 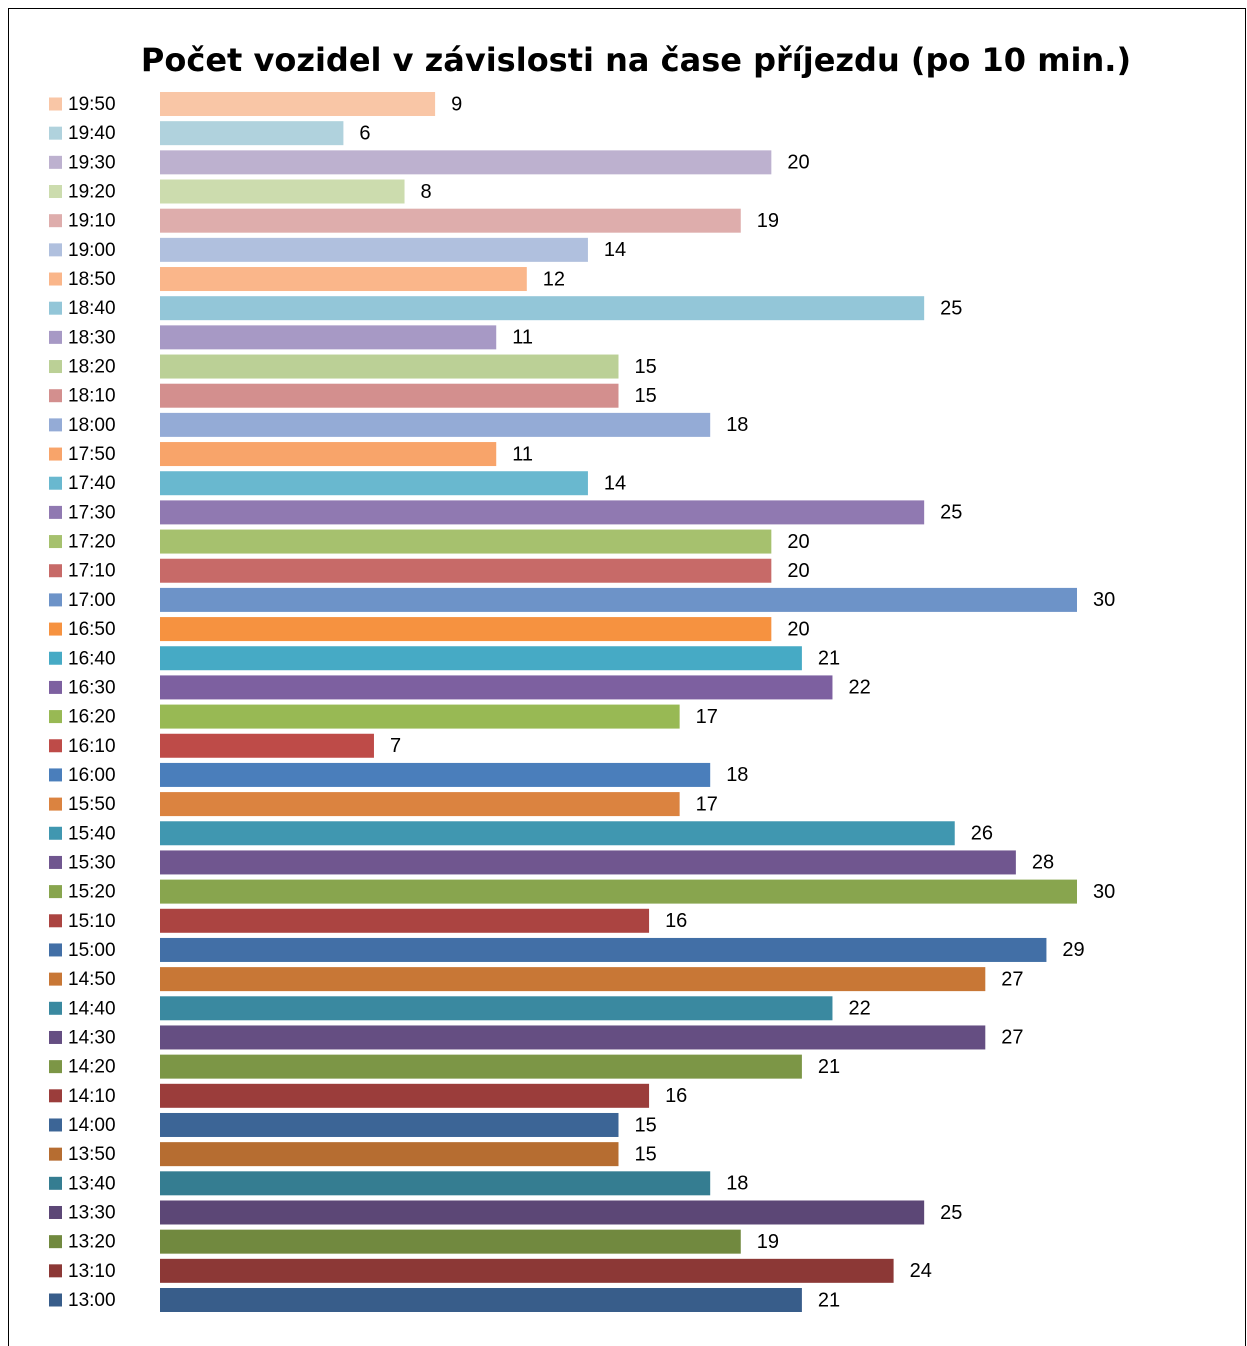 I want to click on data-label: 6, so click(x=364, y=133).